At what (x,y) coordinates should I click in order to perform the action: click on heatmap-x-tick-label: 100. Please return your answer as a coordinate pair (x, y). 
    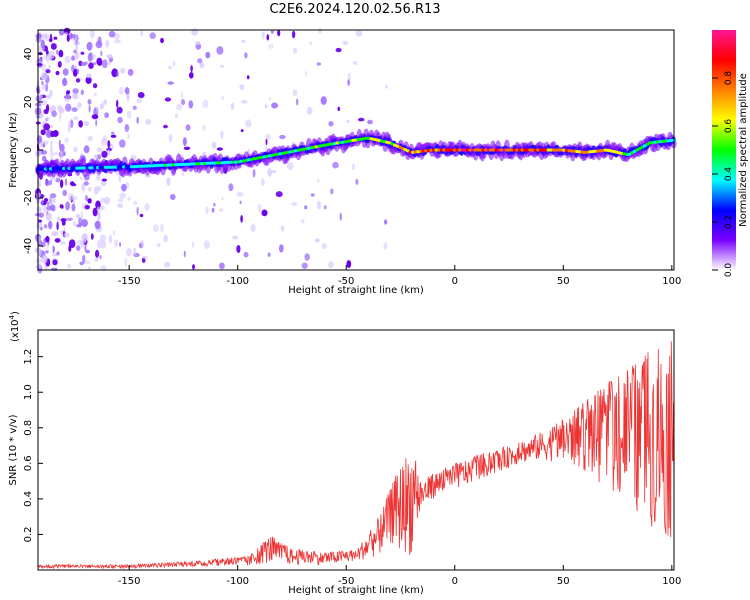
    Looking at the image, I should click on (671, 281).